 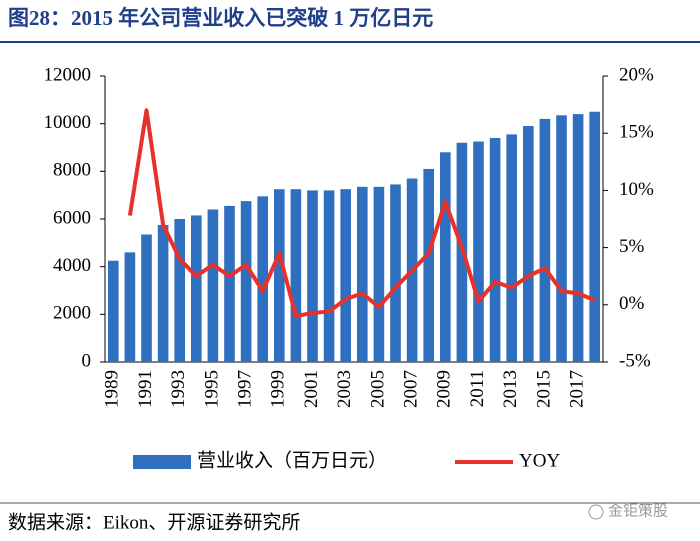 What do you see at coordinates (292, 460) in the screenshot?
I see `legend-label: 营业收入（百万日元）` at bounding box center [292, 460].